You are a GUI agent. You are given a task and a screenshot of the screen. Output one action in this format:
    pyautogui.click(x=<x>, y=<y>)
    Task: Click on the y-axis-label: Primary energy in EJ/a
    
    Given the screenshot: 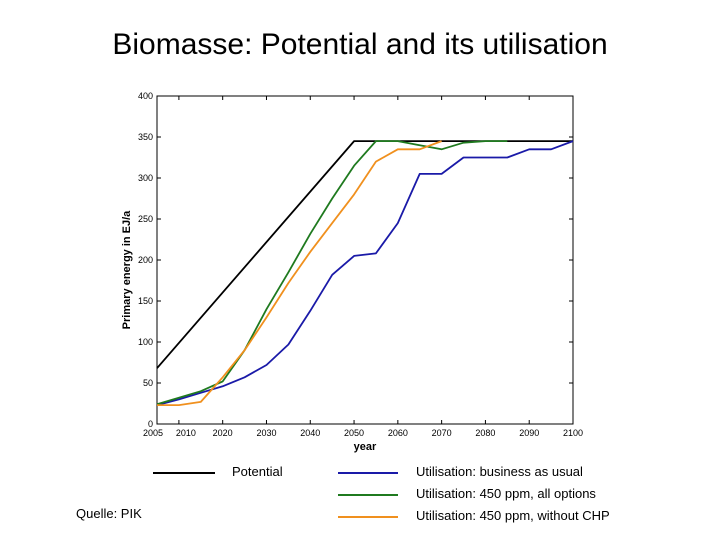 What is the action you would take?
    pyautogui.click(x=127, y=269)
    